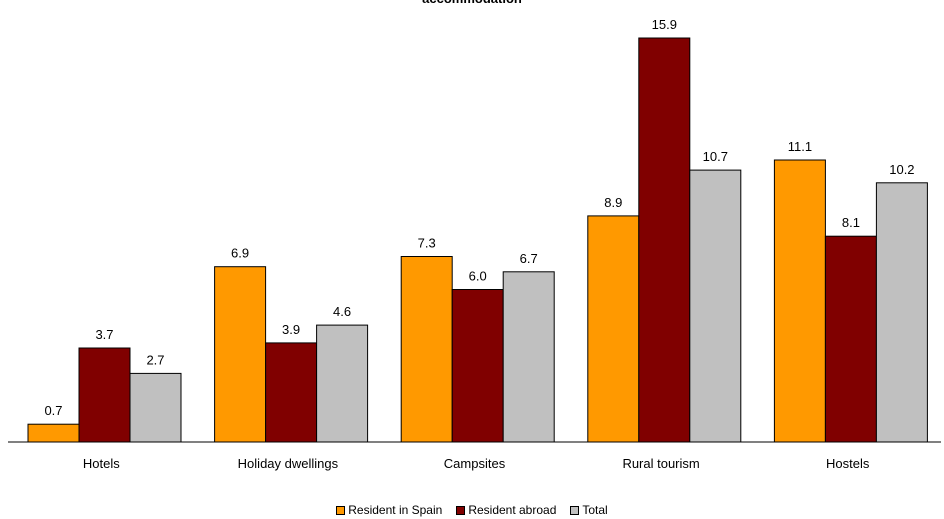 Image resolution: width=944 pixels, height=519 pixels. Describe the element at coordinates (660, 463) in the screenshot. I see `category-label: Rural tourism` at that location.